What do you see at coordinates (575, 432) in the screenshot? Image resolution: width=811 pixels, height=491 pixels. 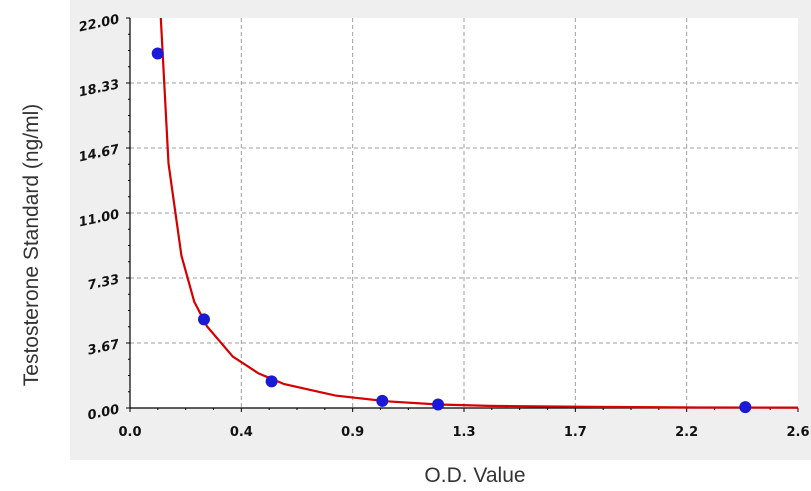 I see `x-tick-label: 1.7` at bounding box center [575, 432].